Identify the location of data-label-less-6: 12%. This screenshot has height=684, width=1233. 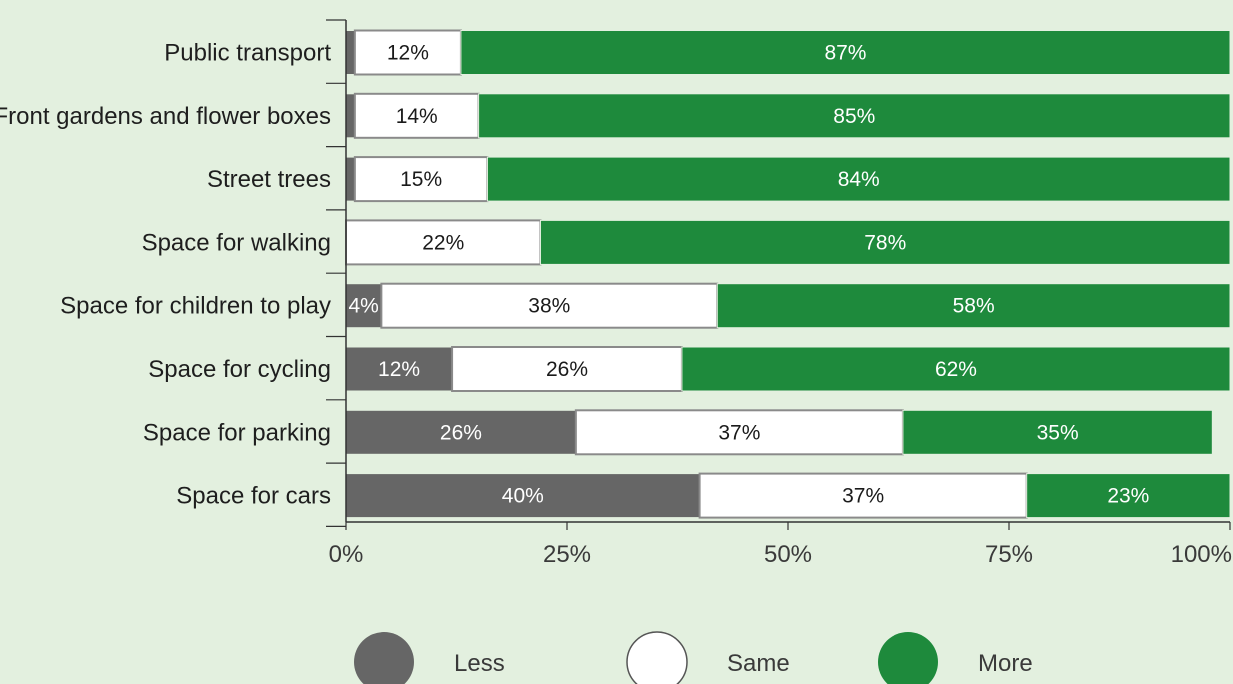
(399, 369).